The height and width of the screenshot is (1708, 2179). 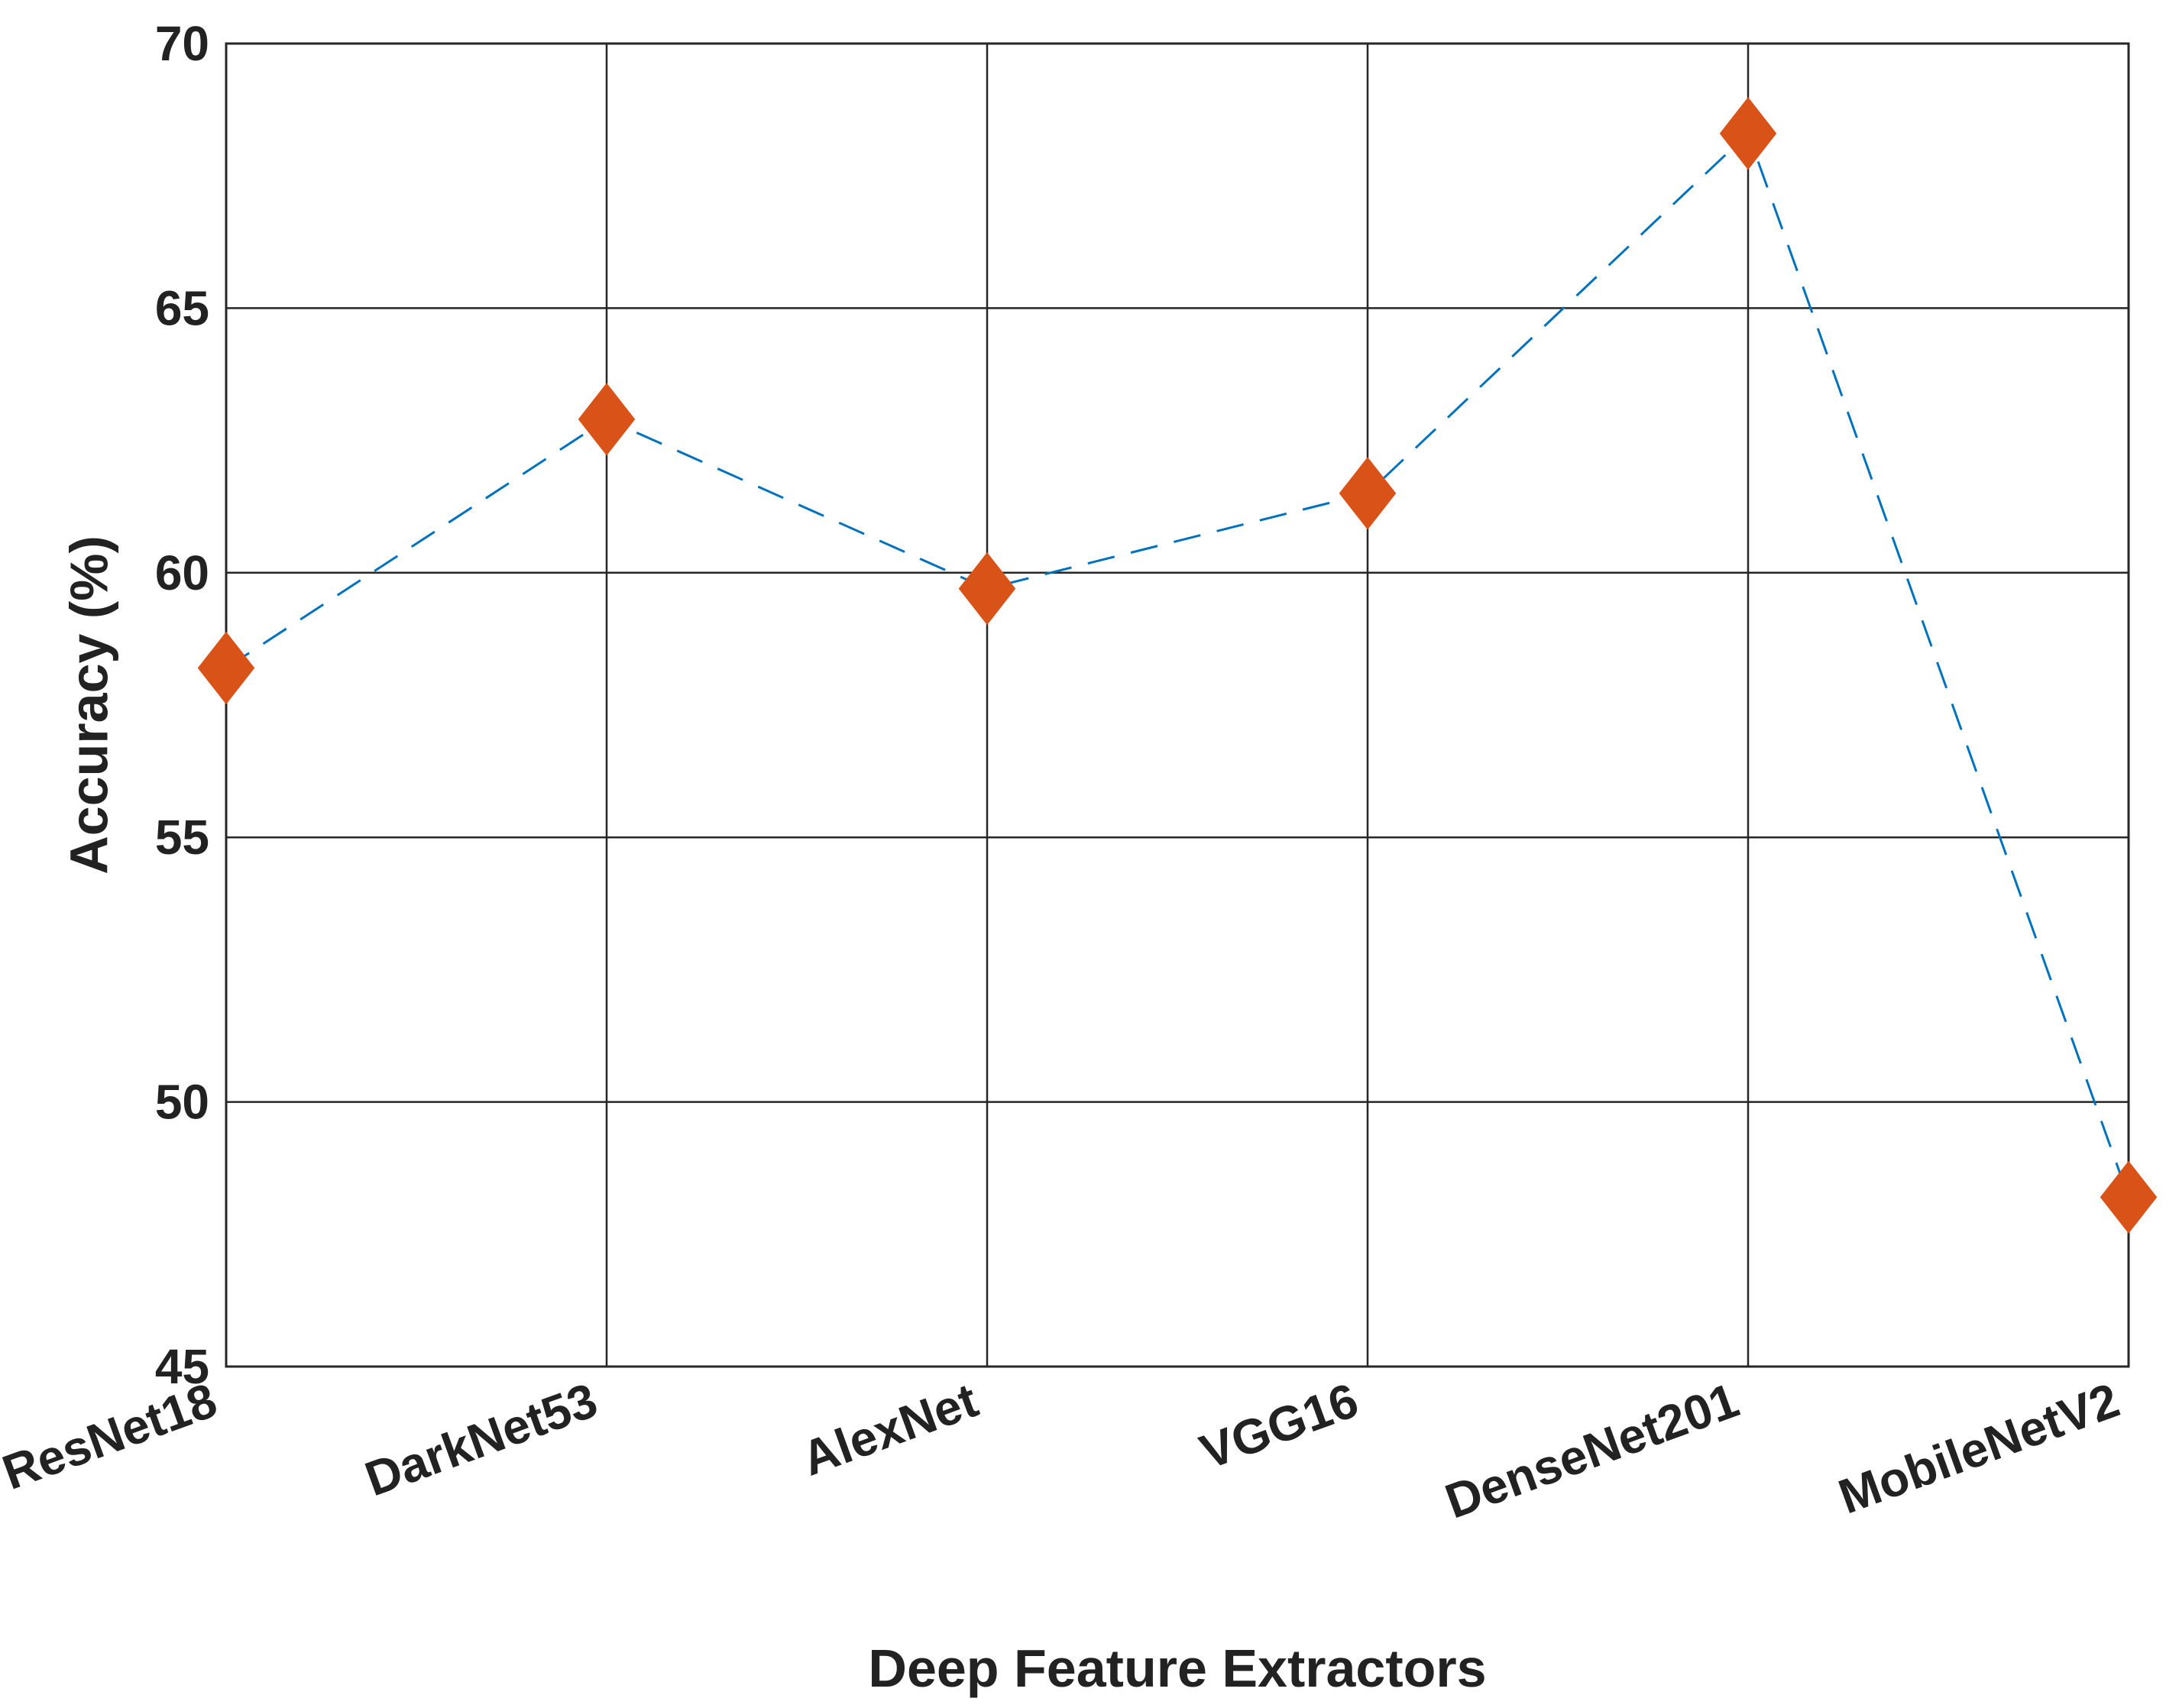 I want to click on x-tick-label: VGG16, so click(x=1279, y=1426).